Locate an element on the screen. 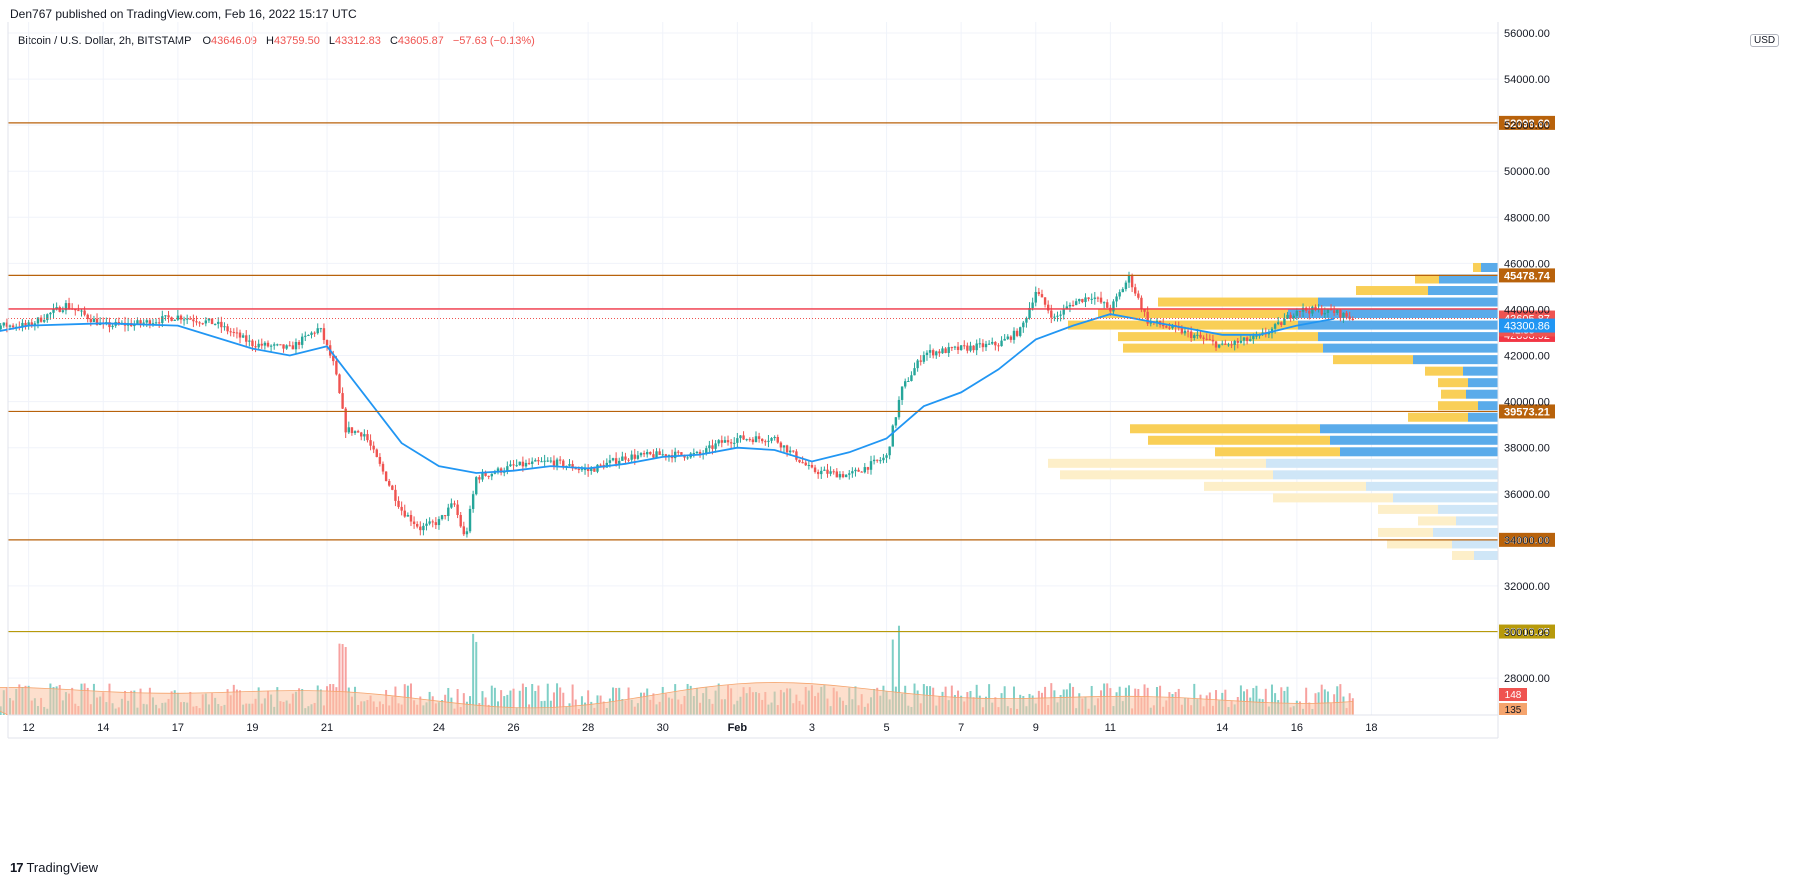  currency-badge: USD is located at coordinates (1765, 40).